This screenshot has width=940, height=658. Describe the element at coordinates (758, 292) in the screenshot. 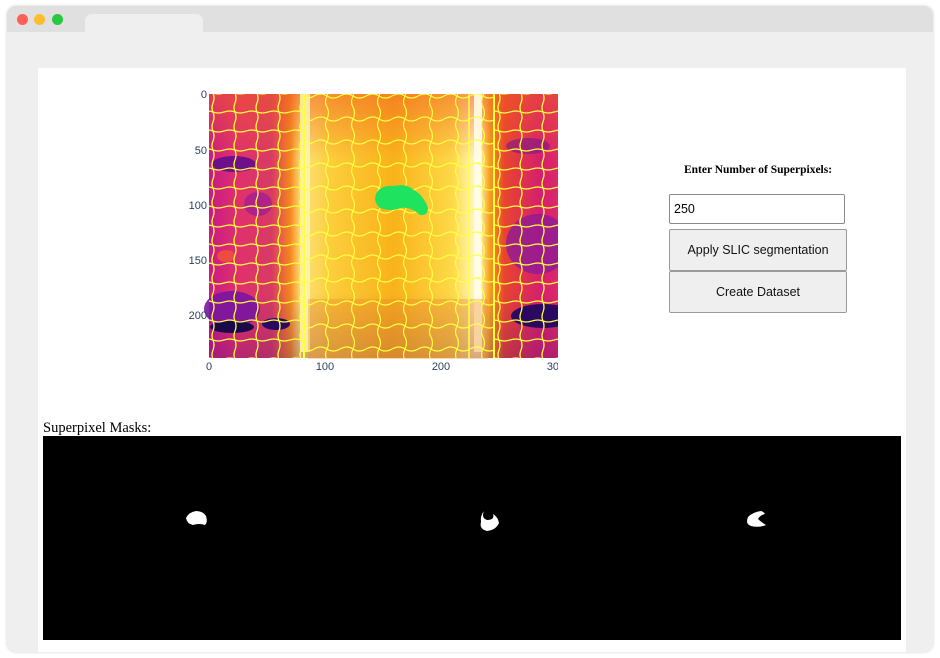

I see `create-dataset-button: Create Dataset` at that location.